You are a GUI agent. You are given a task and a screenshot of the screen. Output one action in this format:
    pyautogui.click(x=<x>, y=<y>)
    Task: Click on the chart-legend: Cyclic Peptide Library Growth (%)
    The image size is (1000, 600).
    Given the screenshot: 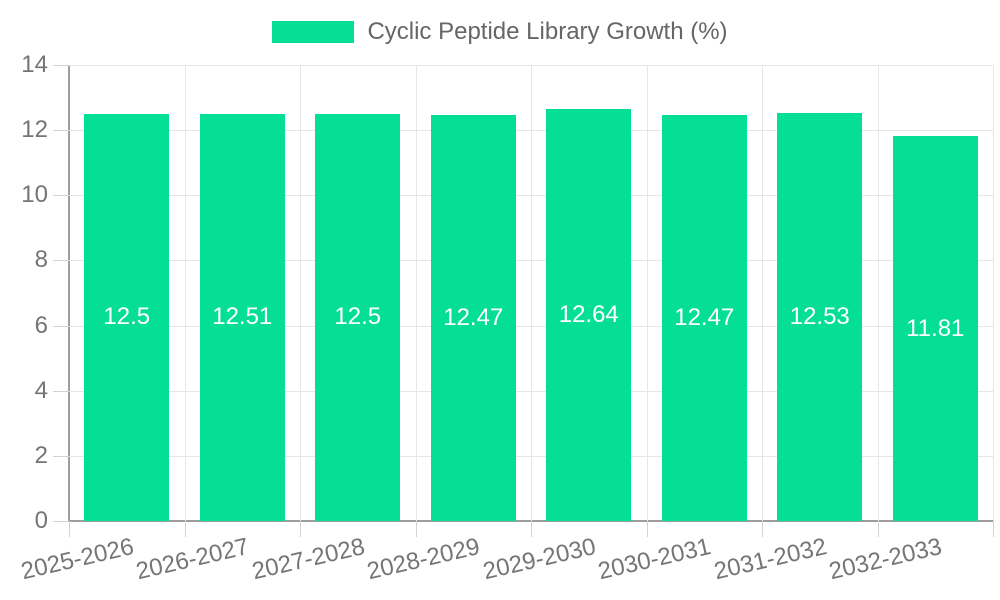 What is the action you would take?
    pyautogui.click(x=500, y=32)
    